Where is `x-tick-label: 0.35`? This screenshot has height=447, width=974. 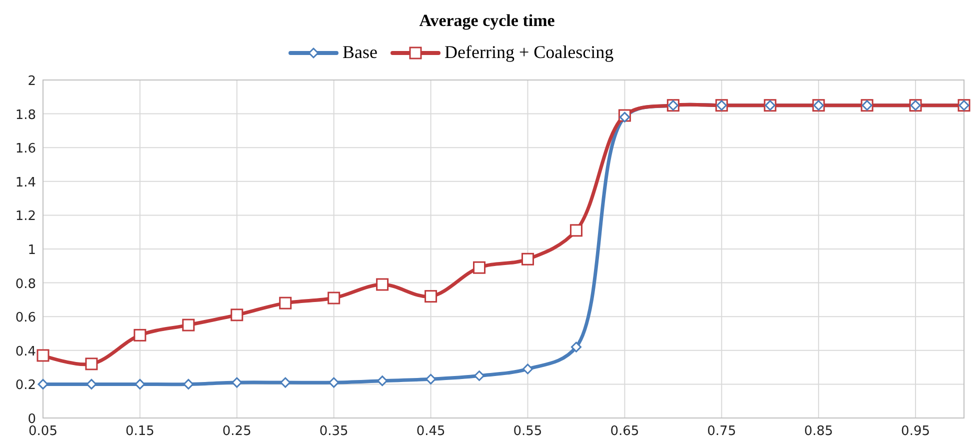 x-tick-label: 0.35 is located at coordinates (333, 431).